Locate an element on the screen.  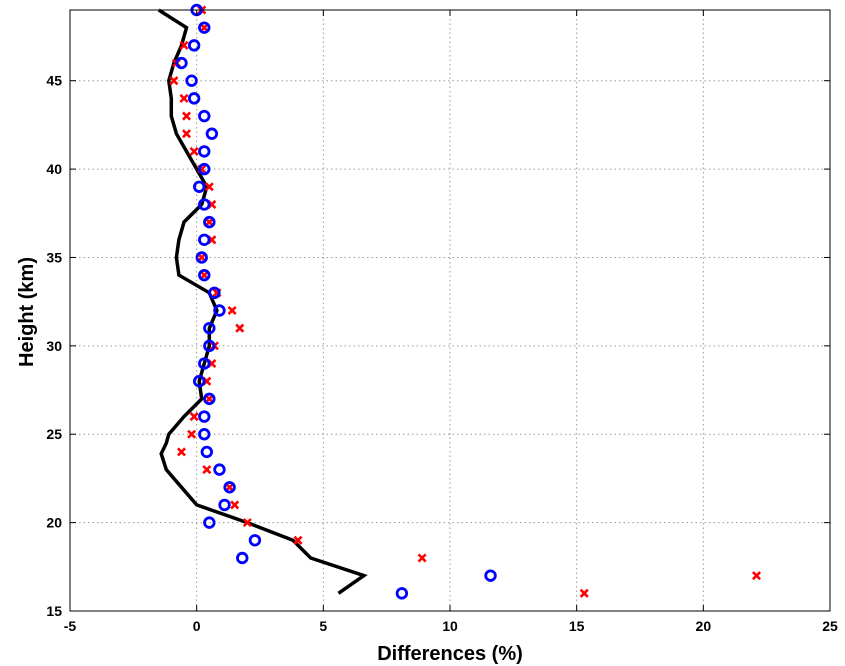
y-tick-label: 35 is located at coordinates (54, 257).